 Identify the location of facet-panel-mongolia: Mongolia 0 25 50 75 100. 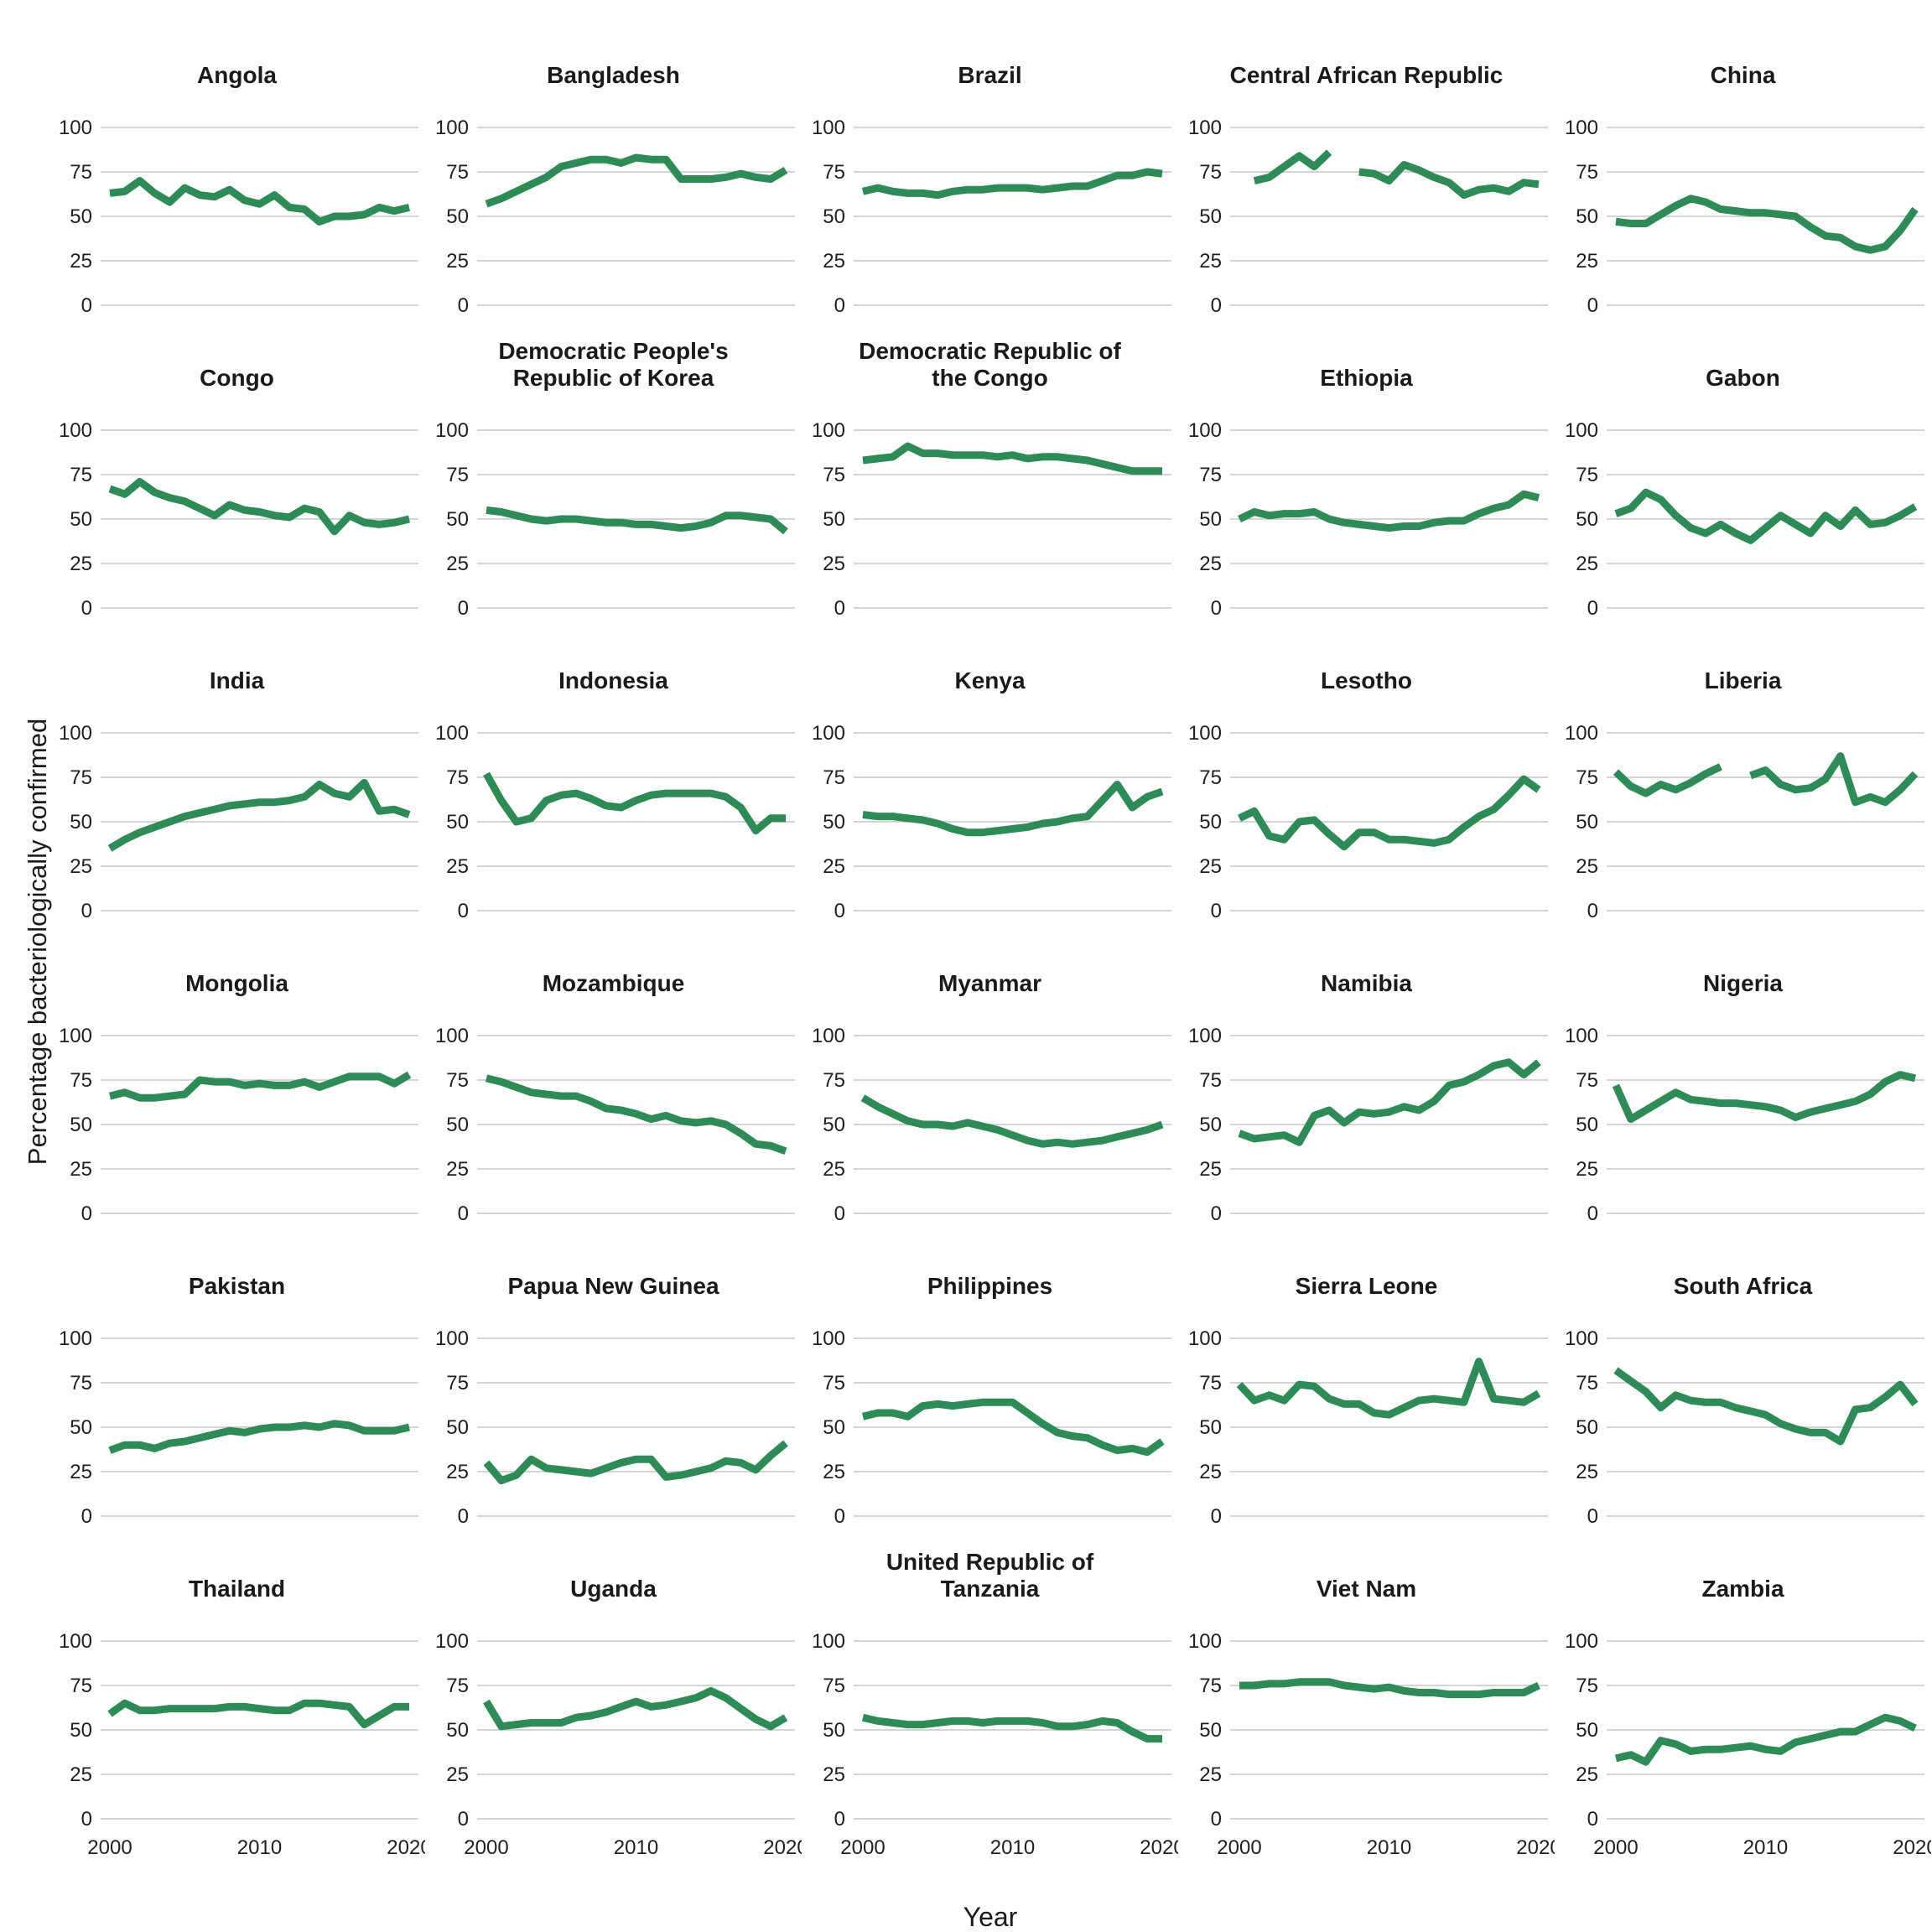
(237, 1088).